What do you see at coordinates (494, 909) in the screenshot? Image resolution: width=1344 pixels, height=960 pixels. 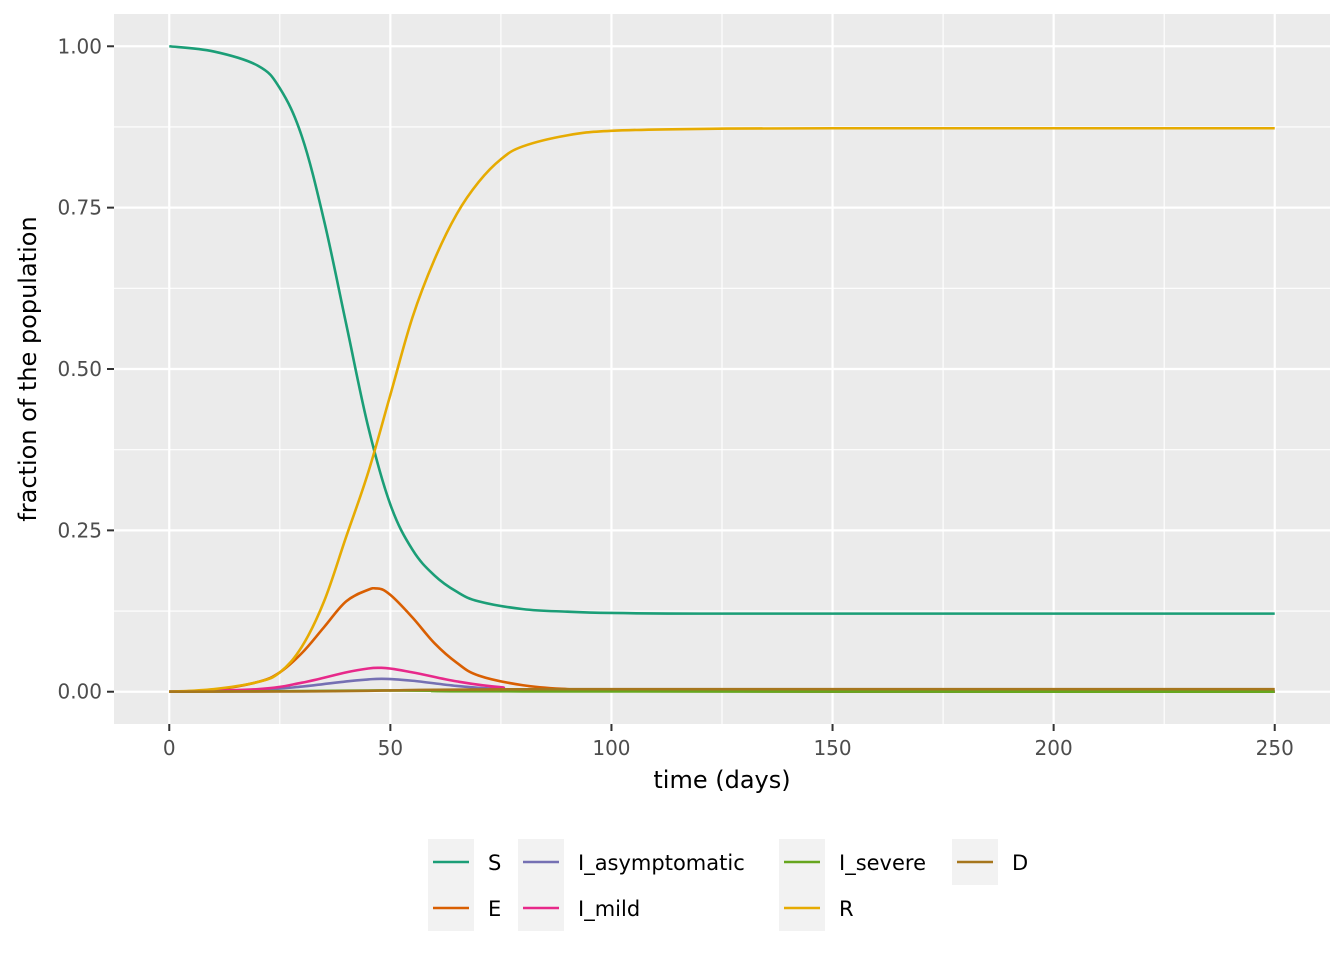 I see `legend-label: E` at bounding box center [494, 909].